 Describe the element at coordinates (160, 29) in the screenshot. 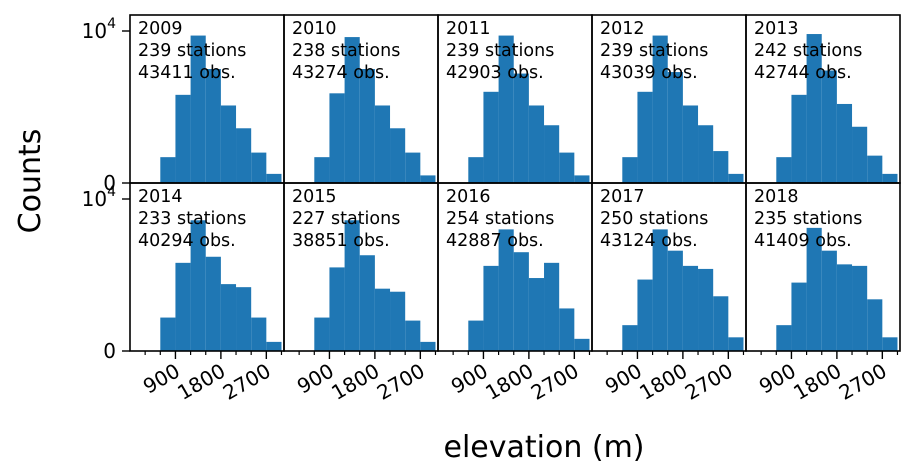

I see `panel-year-label: 2009` at that location.